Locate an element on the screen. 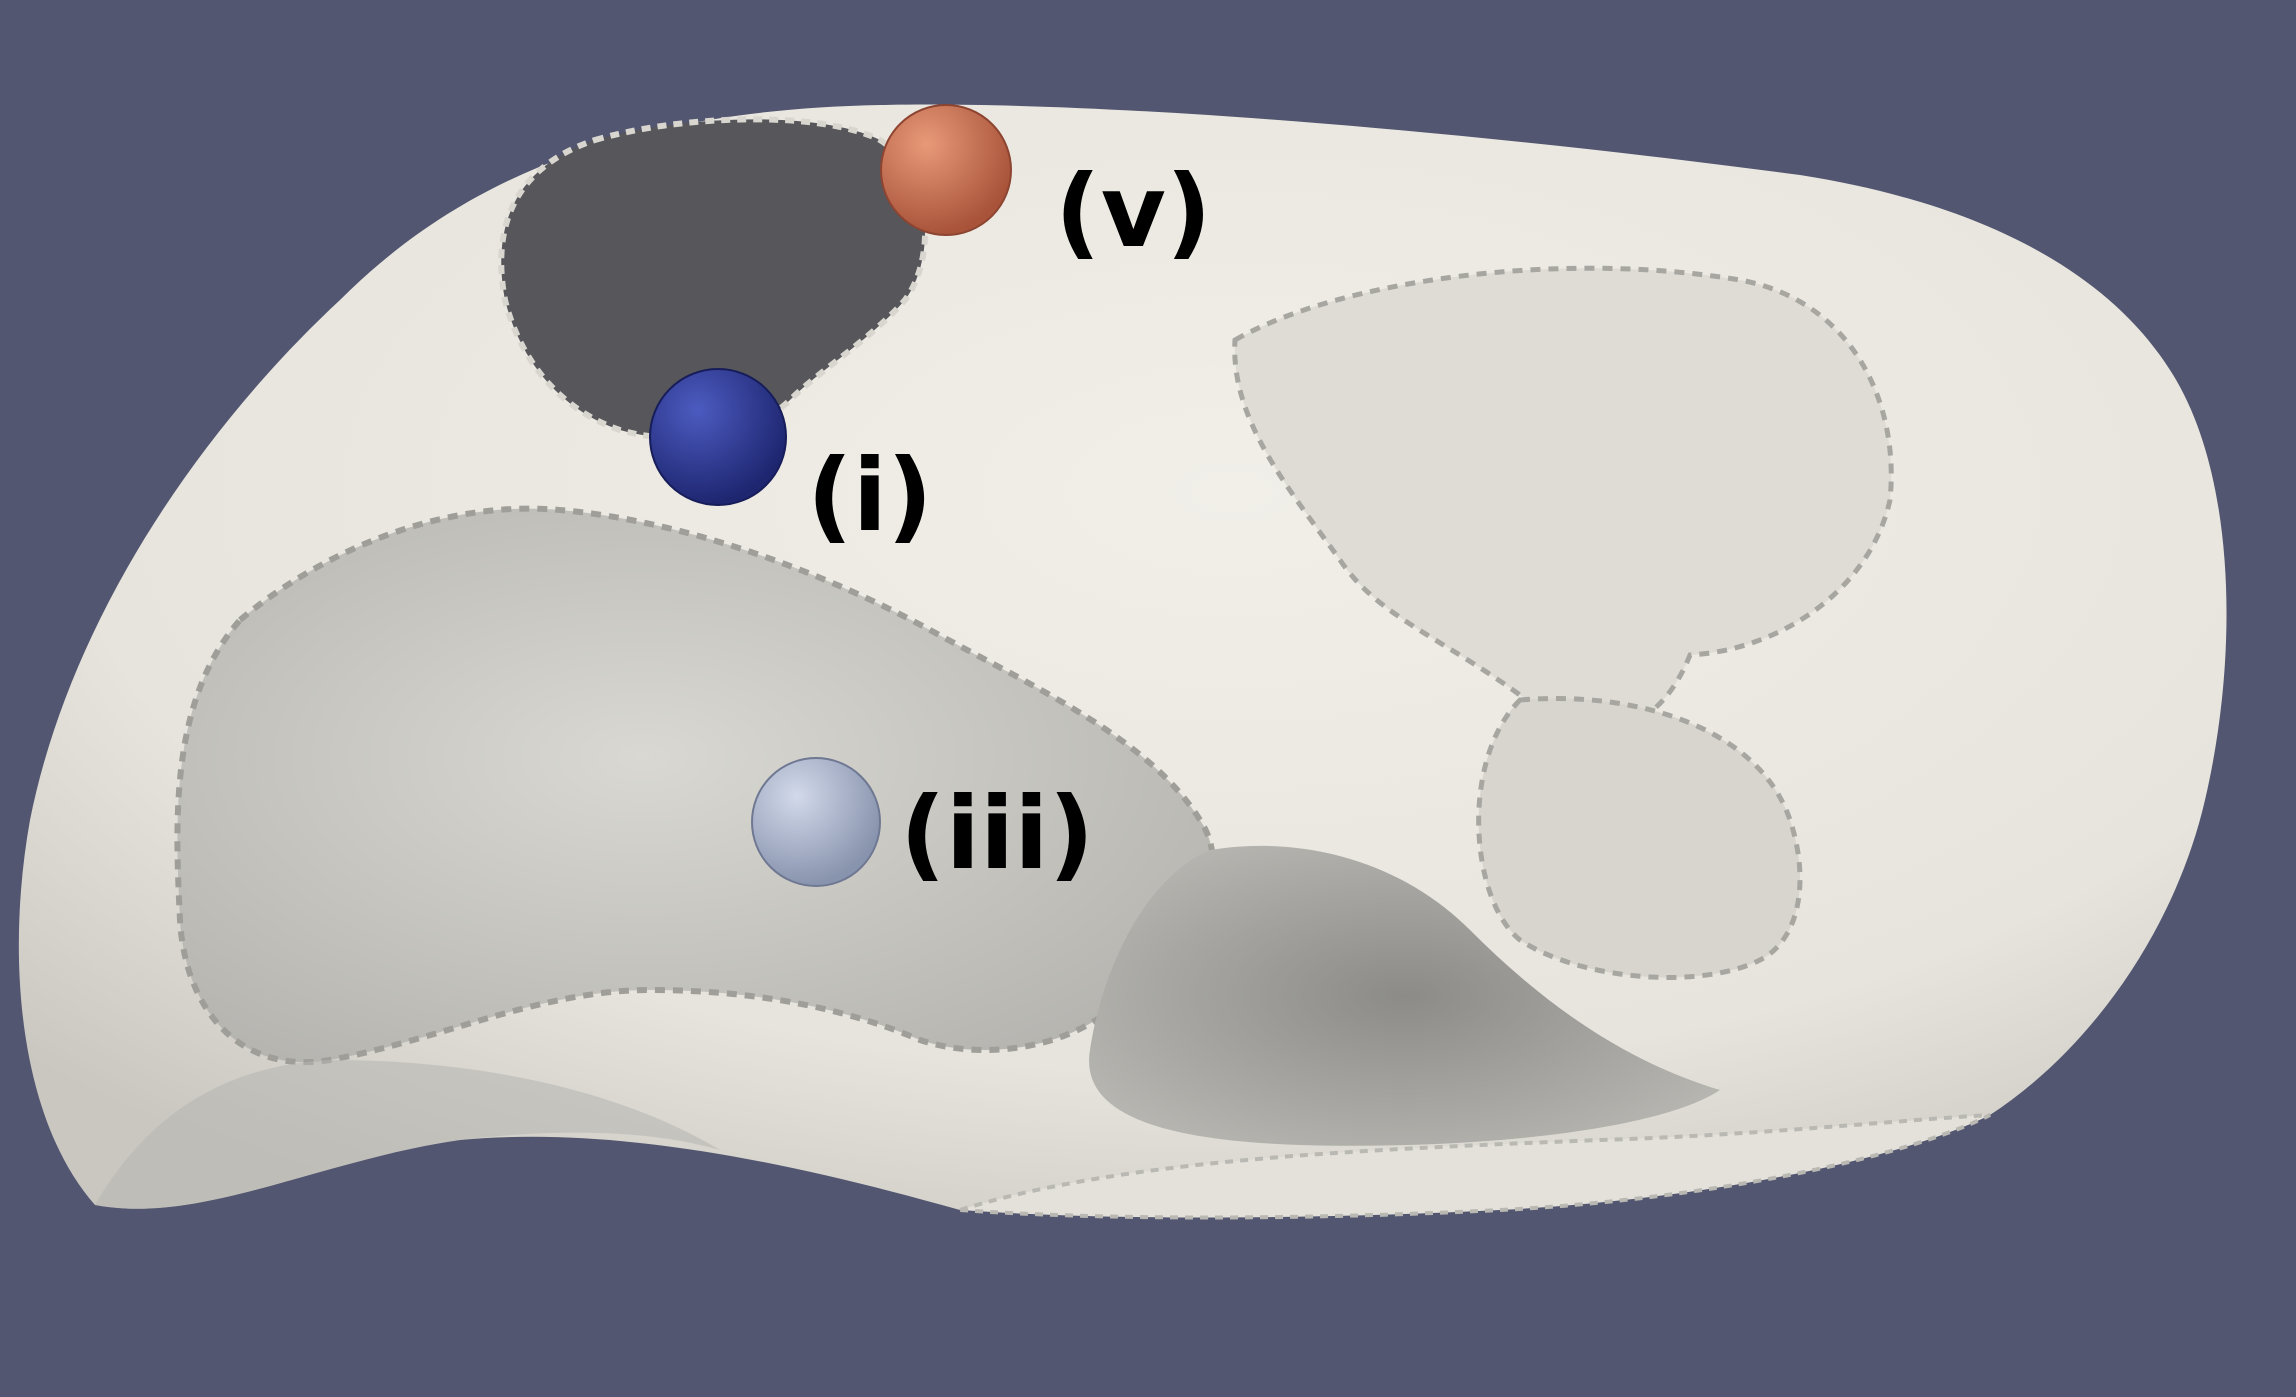  marker-v-label: (v) is located at coordinates (1133, 211).